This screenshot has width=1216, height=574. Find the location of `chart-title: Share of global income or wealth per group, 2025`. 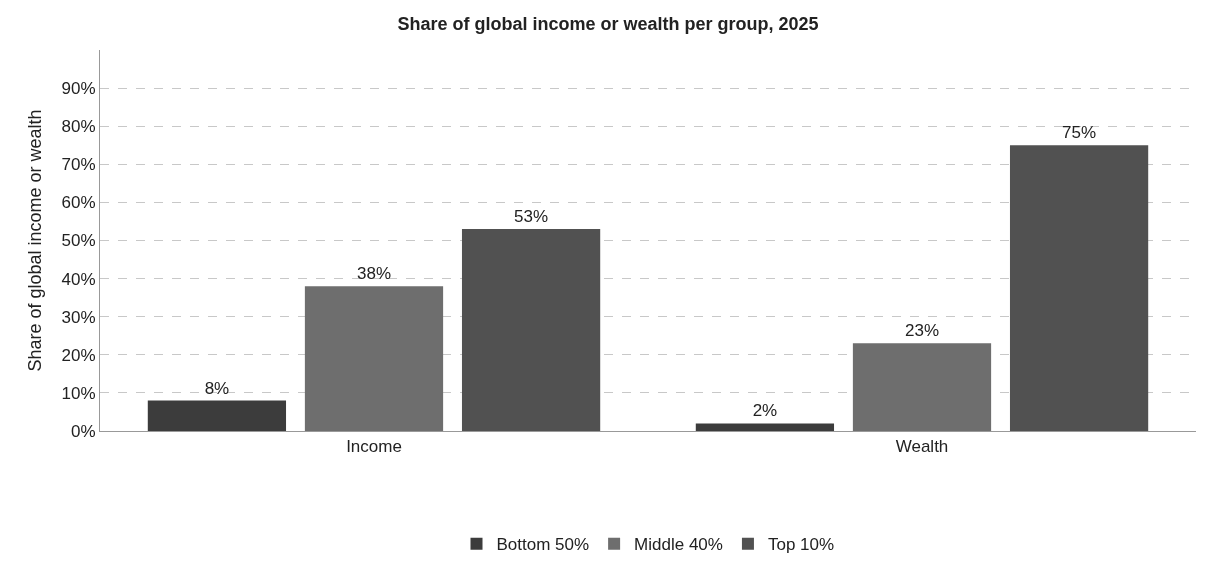

chart-title: Share of global income or wealth per group, 2025 is located at coordinates (608, 23).